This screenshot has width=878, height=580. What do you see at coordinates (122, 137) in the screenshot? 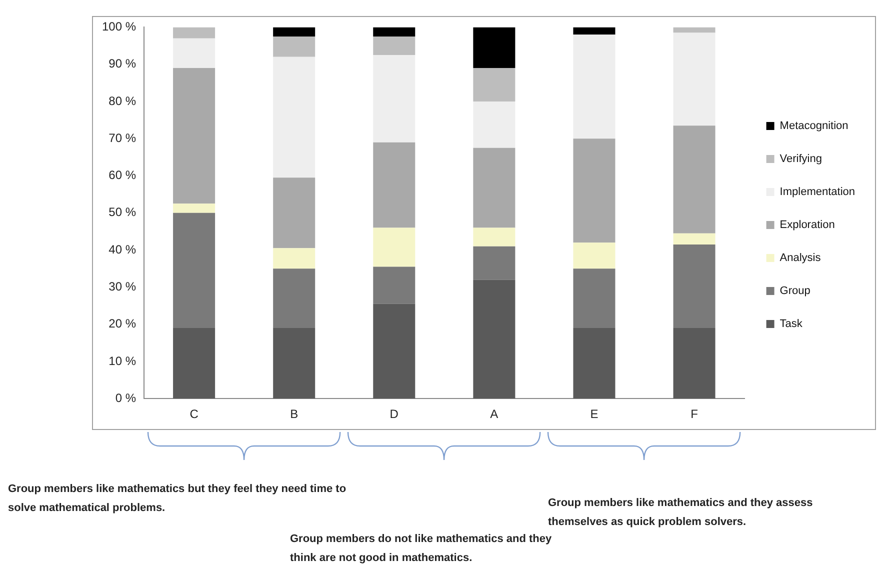
I see `y-tick-label: 70 %` at bounding box center [122, 137].